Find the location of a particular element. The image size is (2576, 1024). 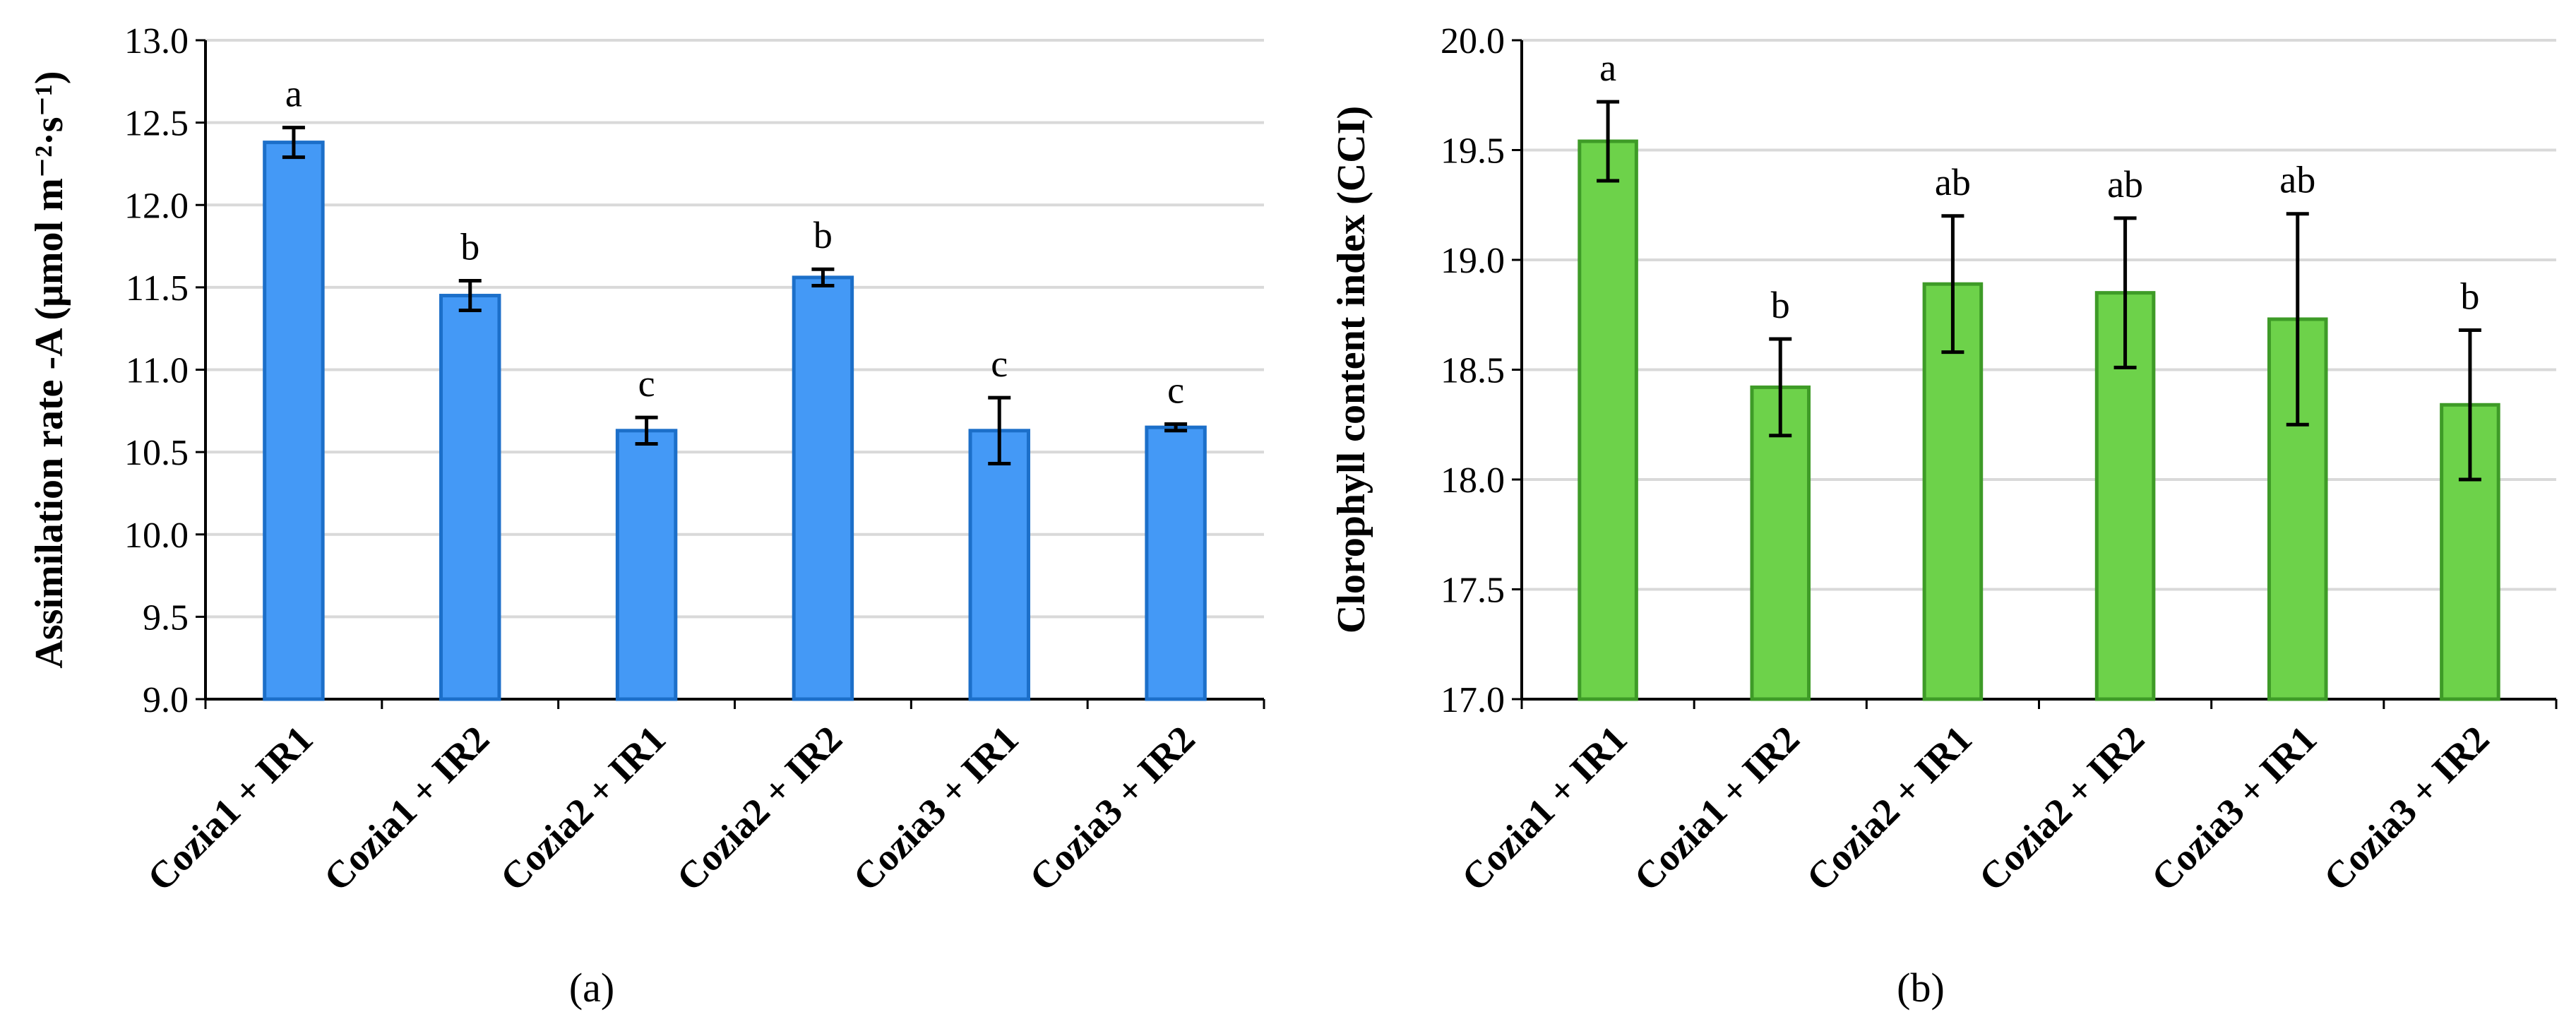

y-tick-label: 18.5 is located at coordinates (1473, 371).